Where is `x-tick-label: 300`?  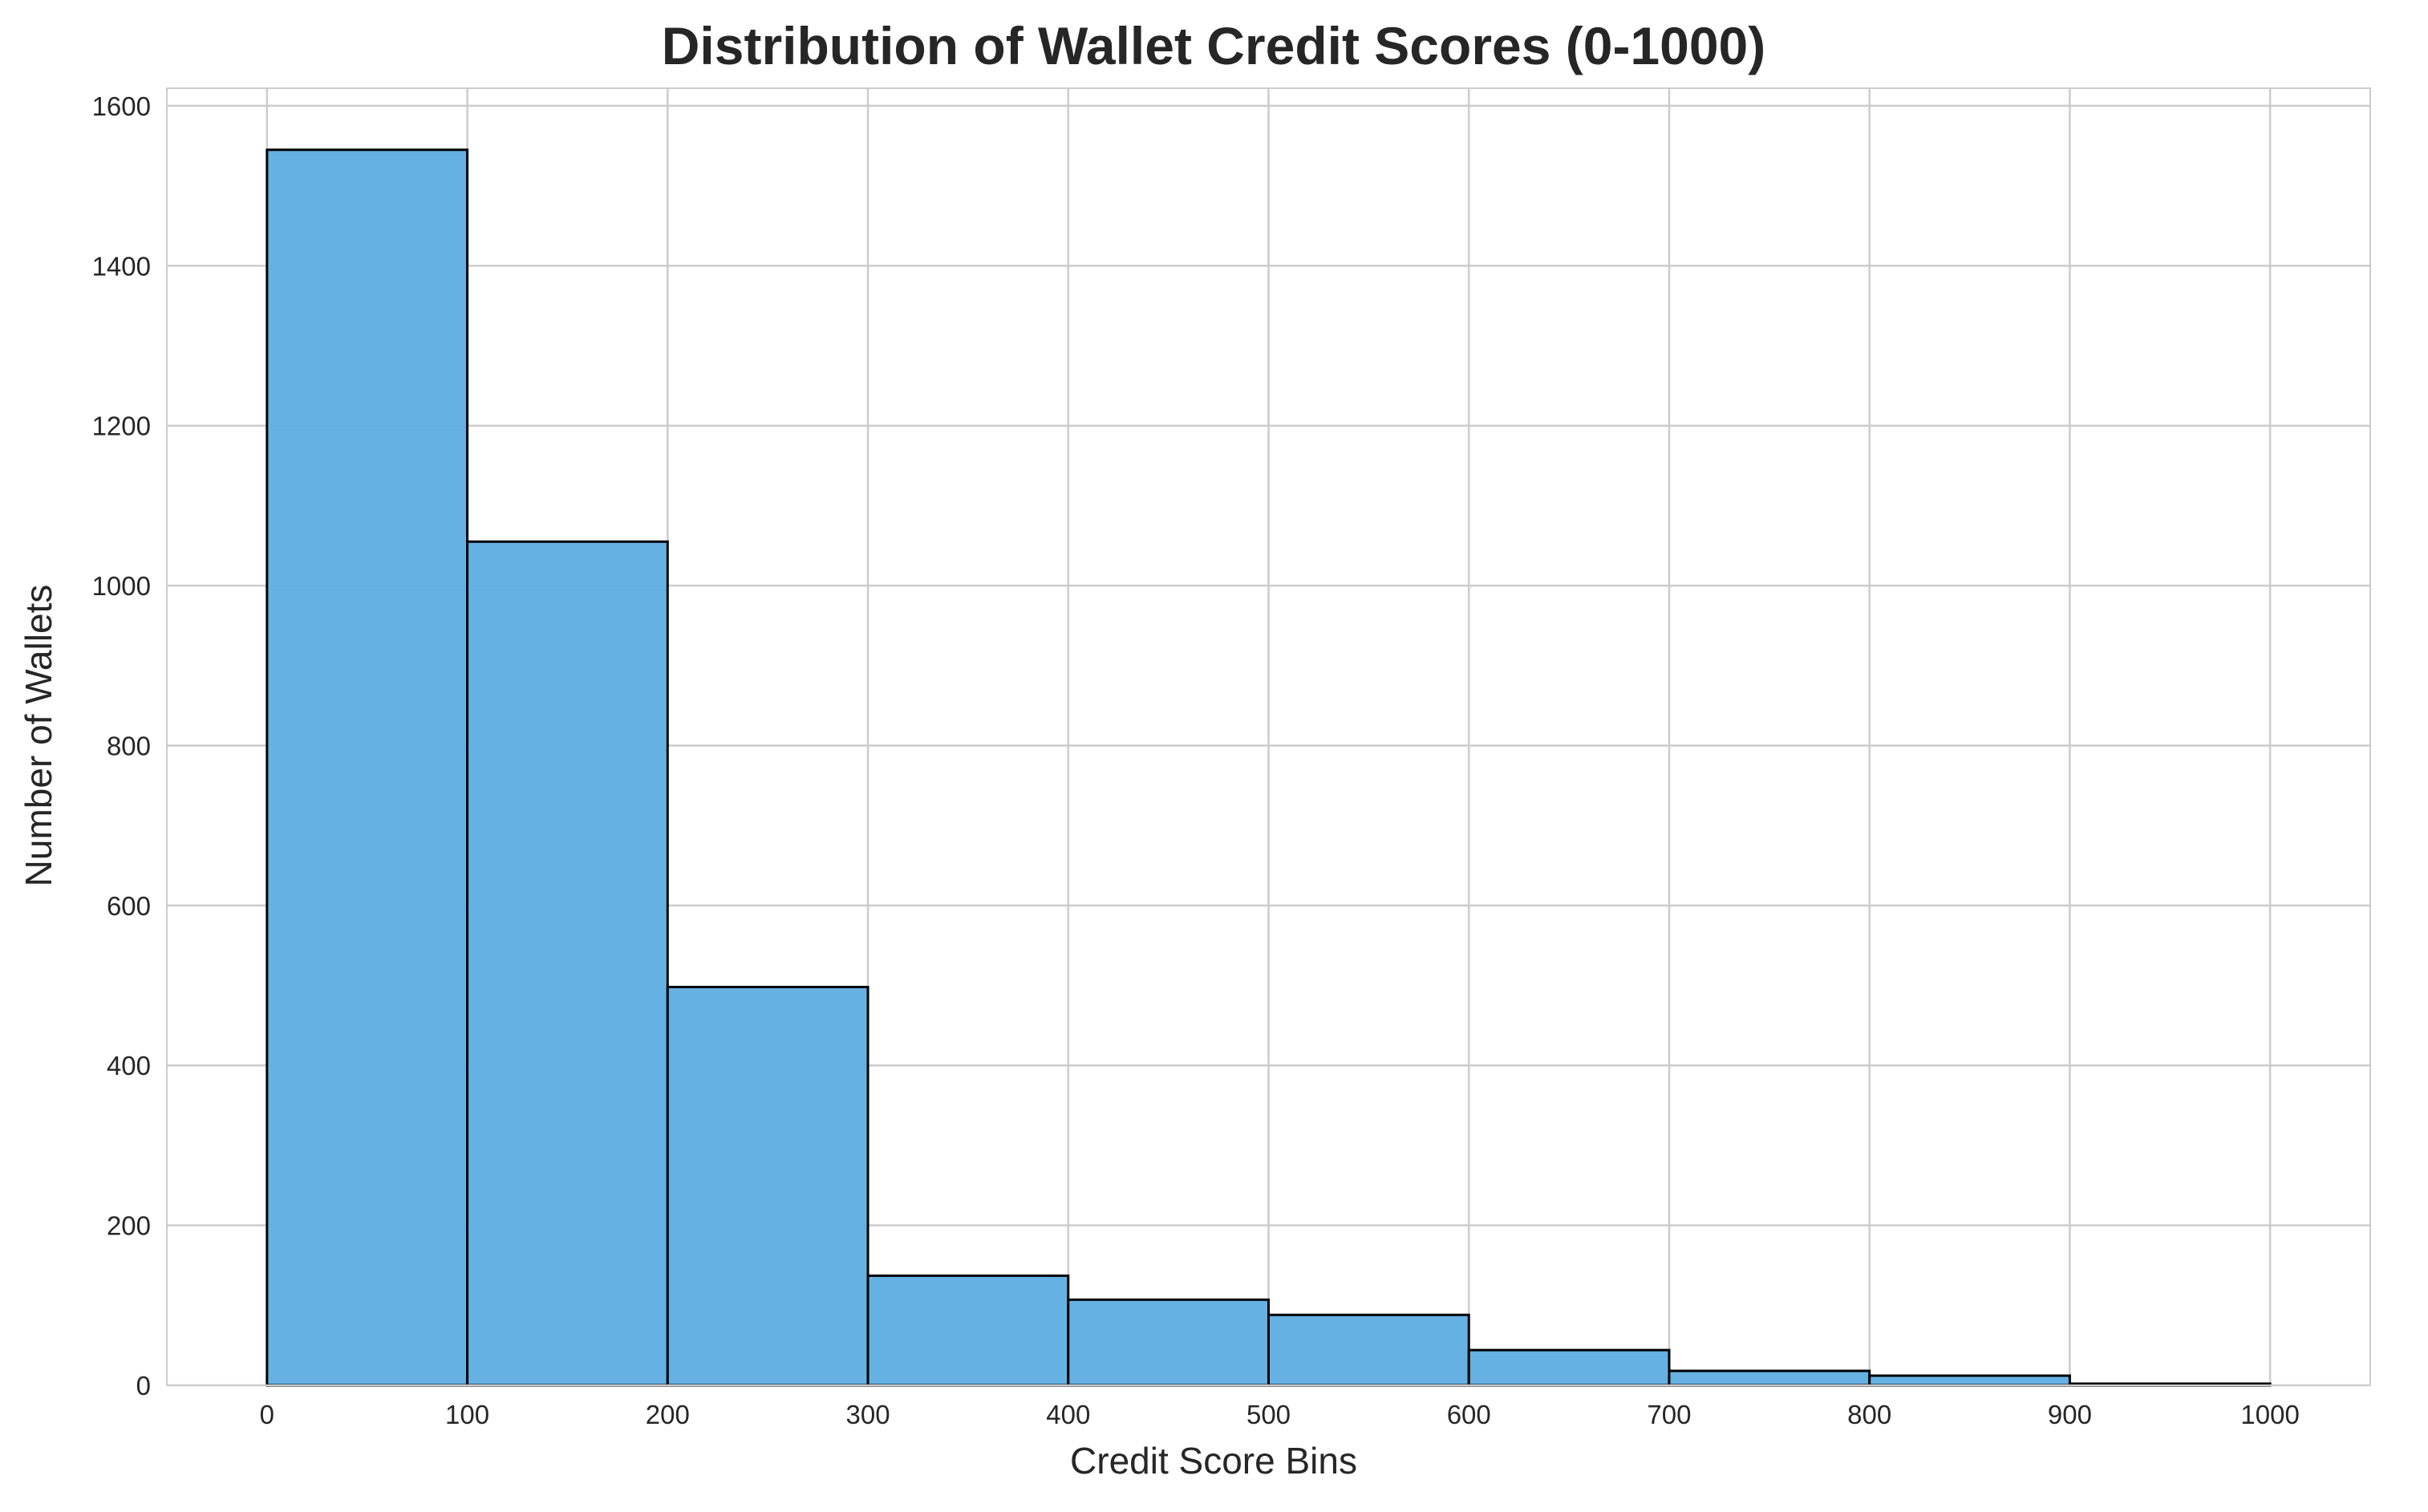
x-tick-label: 300 is located at coordinates (868, 1414).